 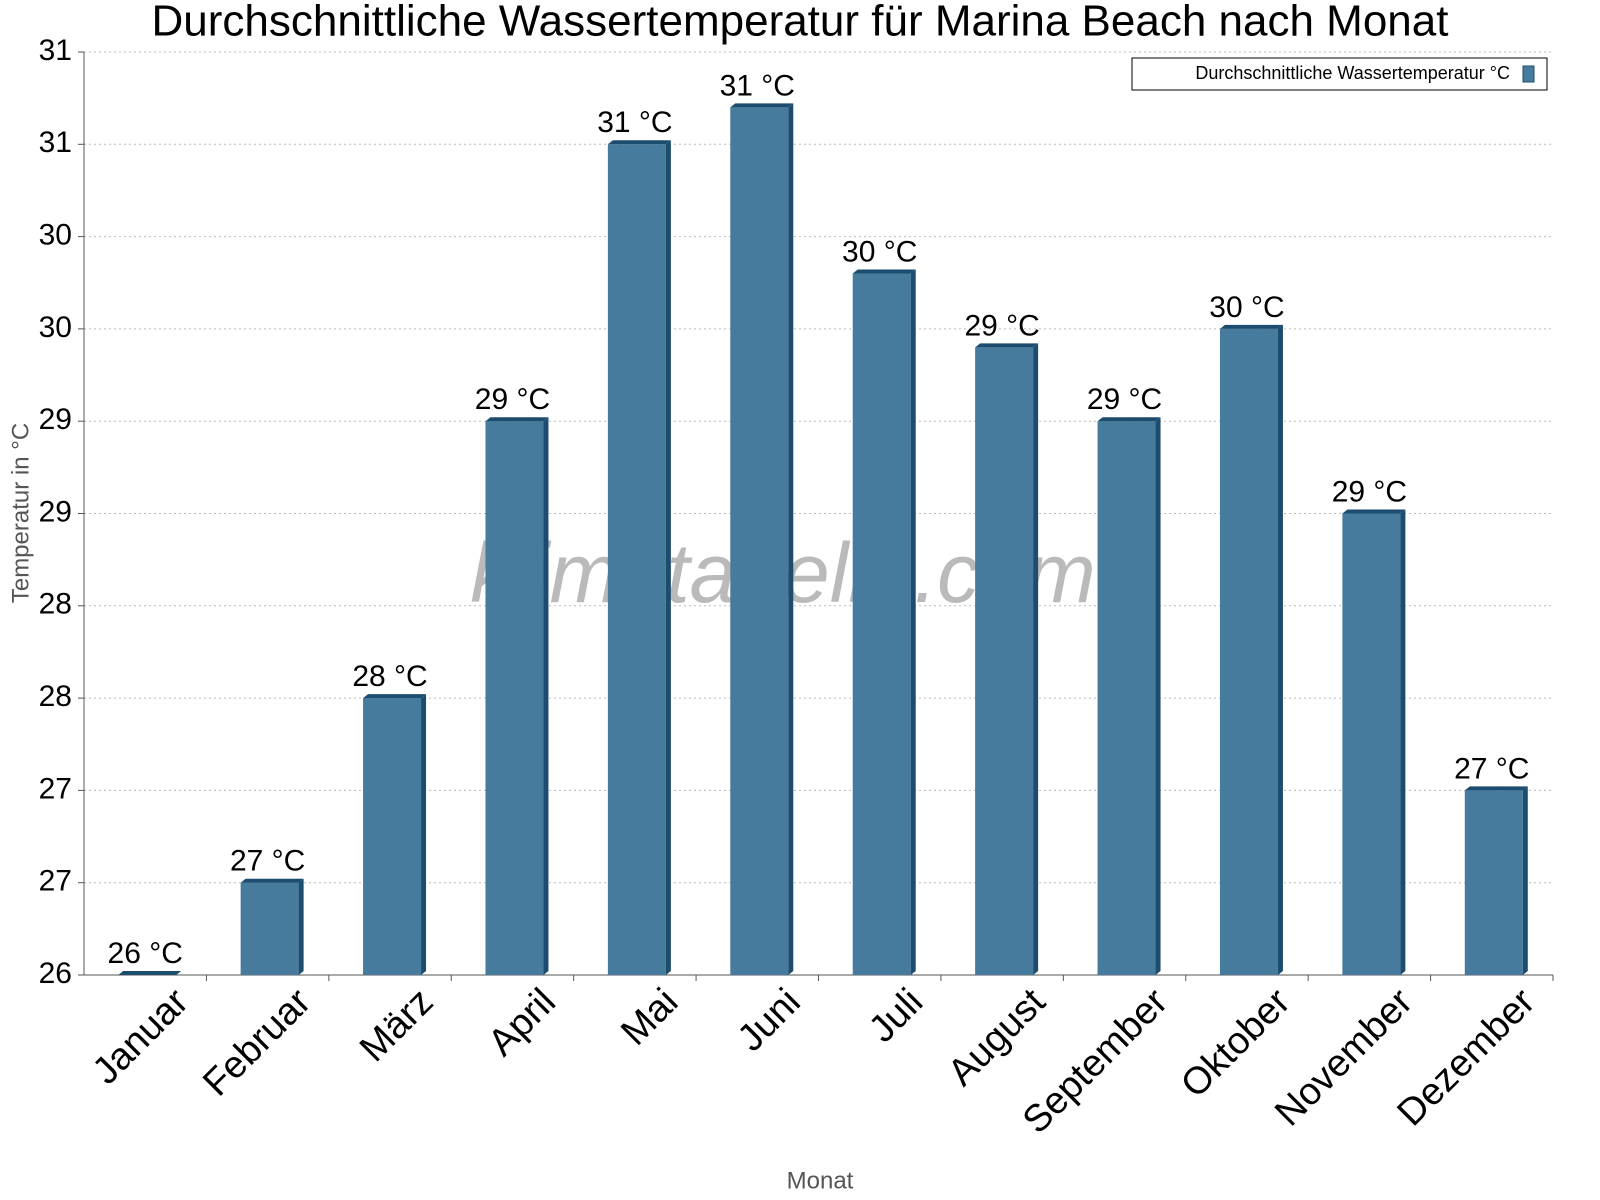 What do you see at coordinates (649, 1017) in the screenshot?
I see `x-tick-label: Mai` at bounding box center [649, 1017].